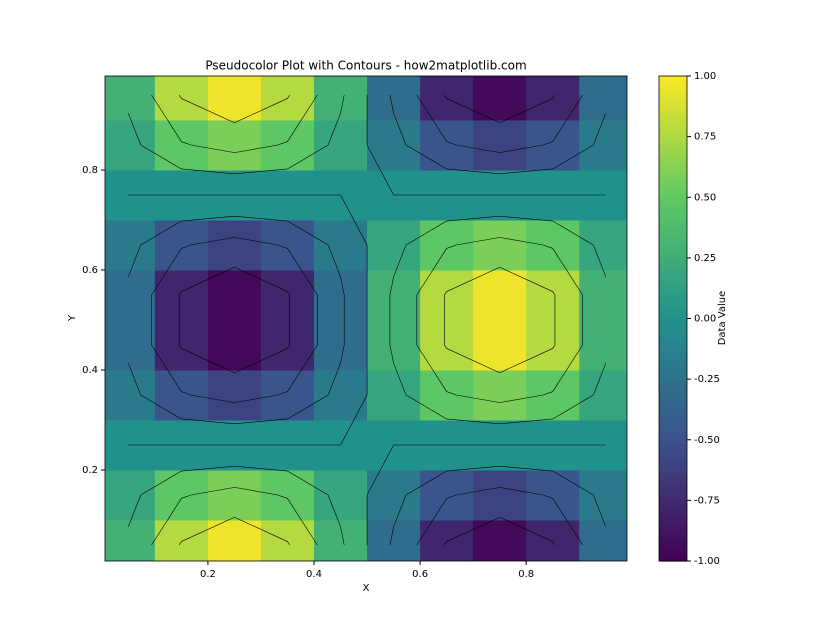 The height and width of the screenshot is (630, 840). I want to click on colorbar-label: Data Value, so click(722, 318).